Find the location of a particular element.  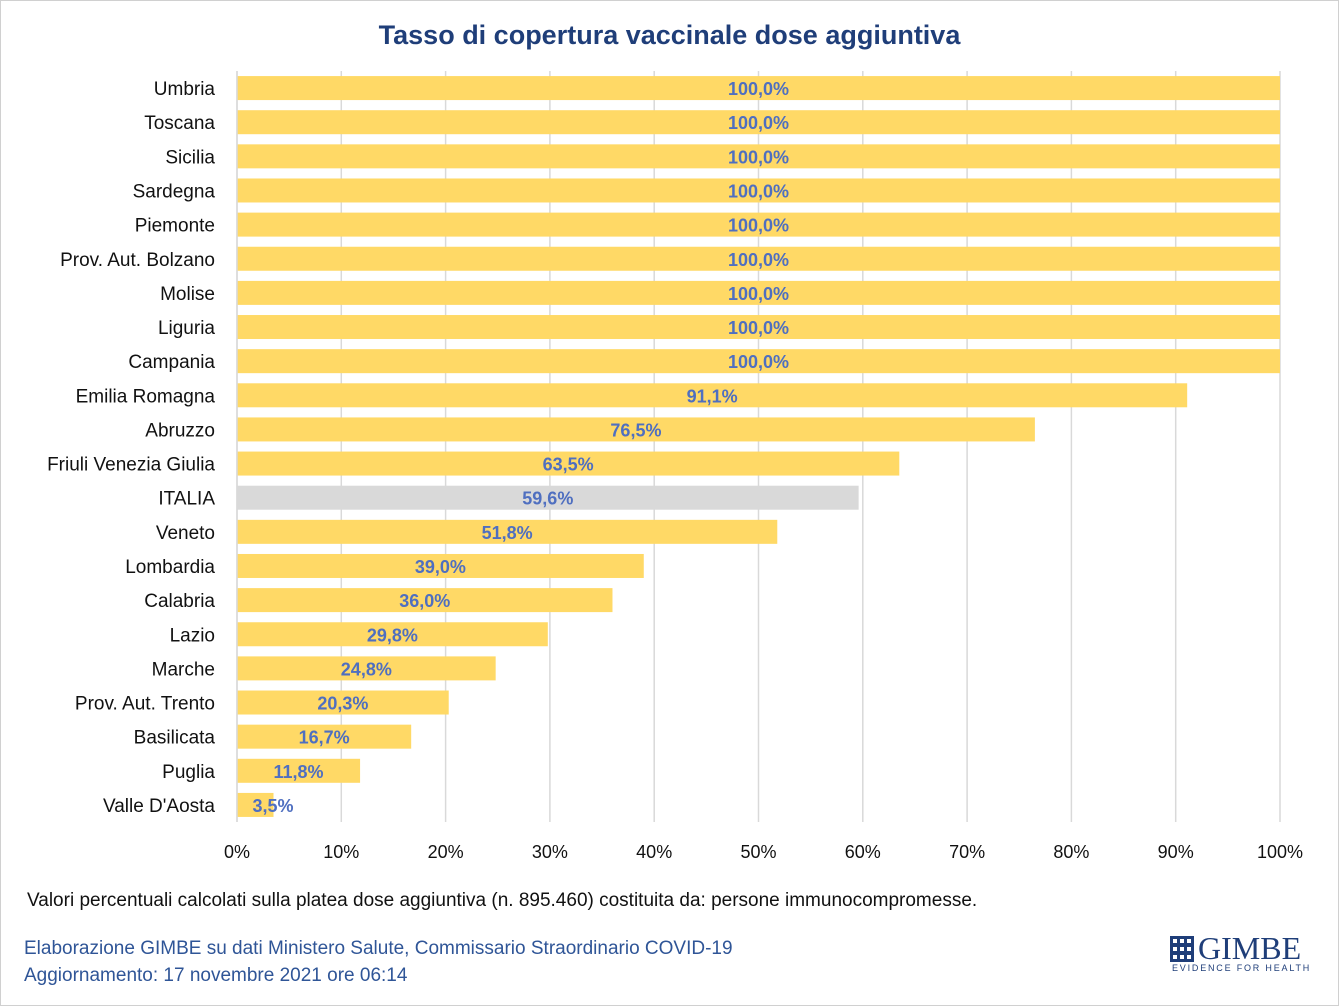

category-label: Liguria is located at coordinates (186, 328).